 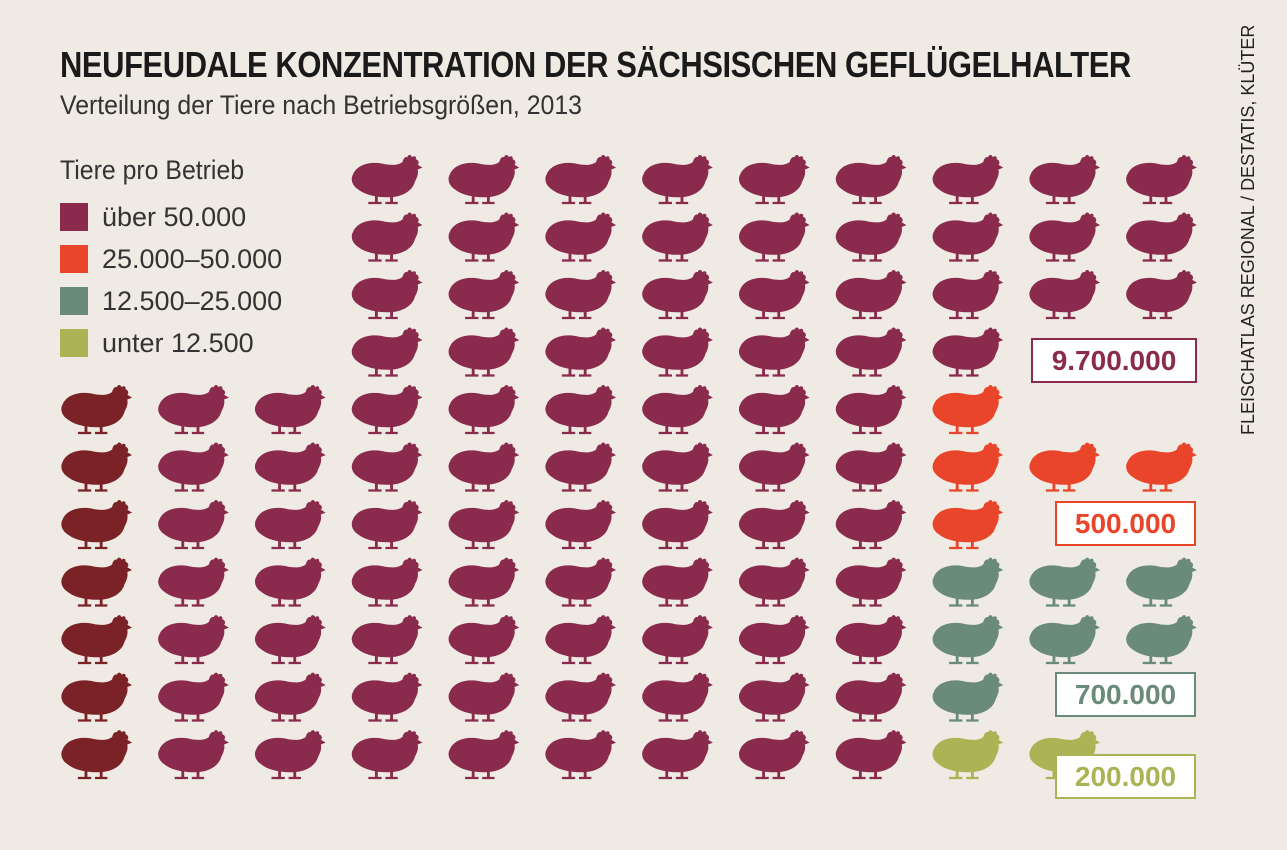 What do you see at coordinates (178, 342) in the screenshot?
I see `legend-label: unter 12.500` at bounding box center [178, 342].